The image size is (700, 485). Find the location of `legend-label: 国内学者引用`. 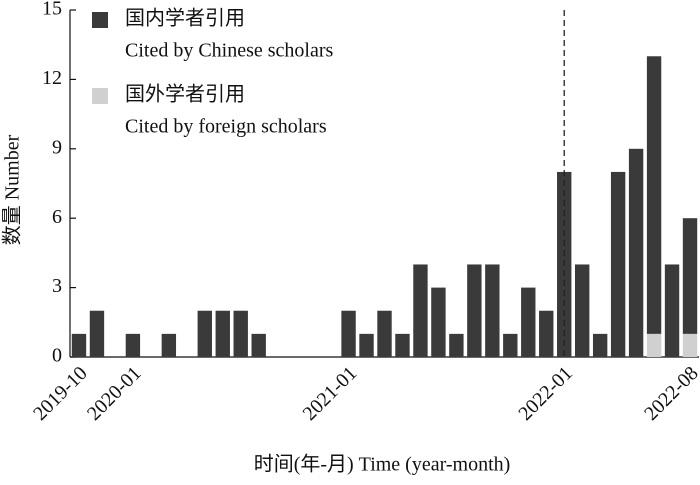

legend-label: 国内学者引用 is located at coordinates (185, 18).